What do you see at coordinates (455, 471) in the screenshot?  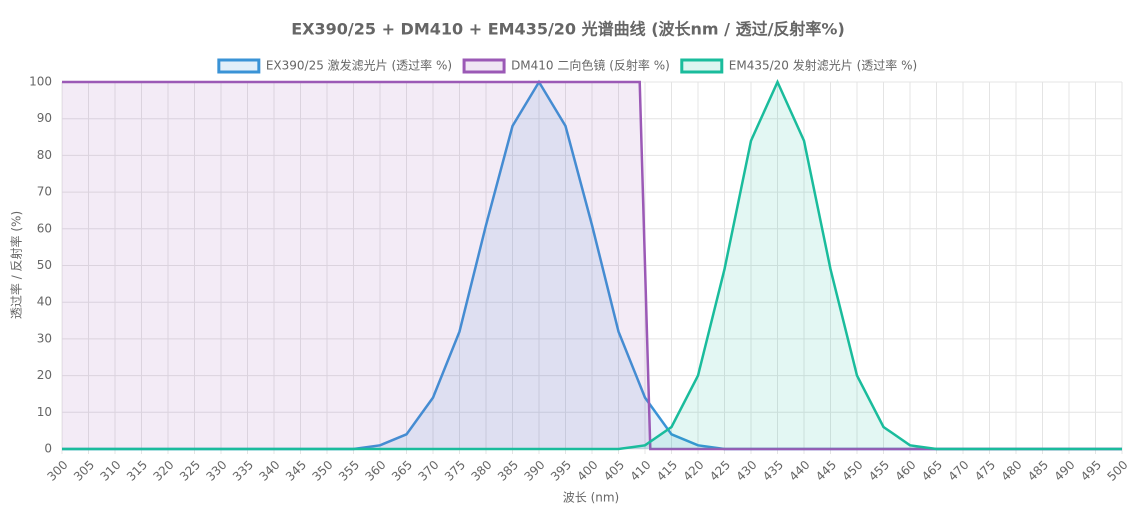 I see `x-tick-label: 375` at bounding box center [455, 471].